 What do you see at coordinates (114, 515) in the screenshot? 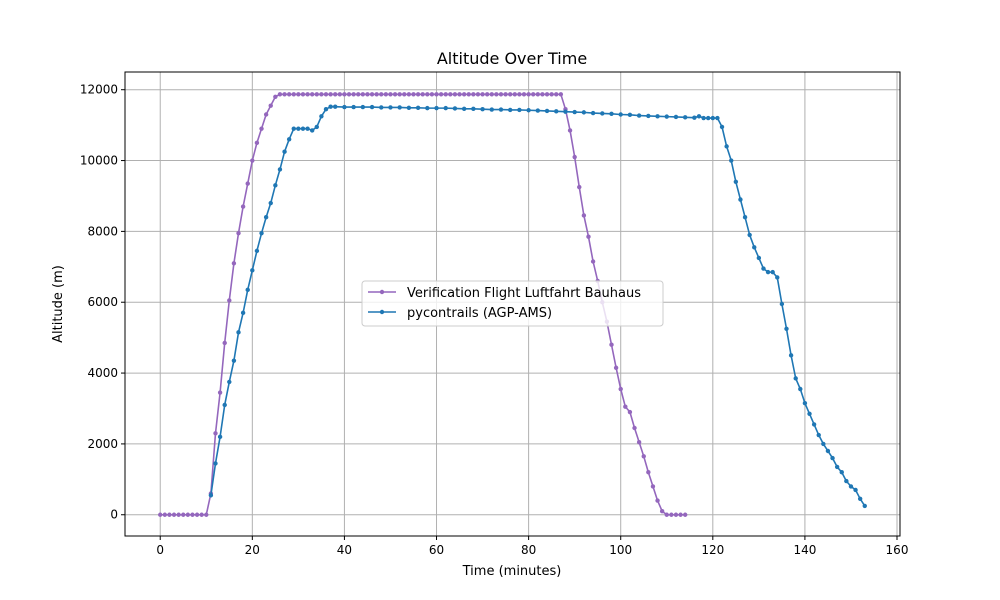
I see `y-tick-label: 0` at bounding box center [114, 515].